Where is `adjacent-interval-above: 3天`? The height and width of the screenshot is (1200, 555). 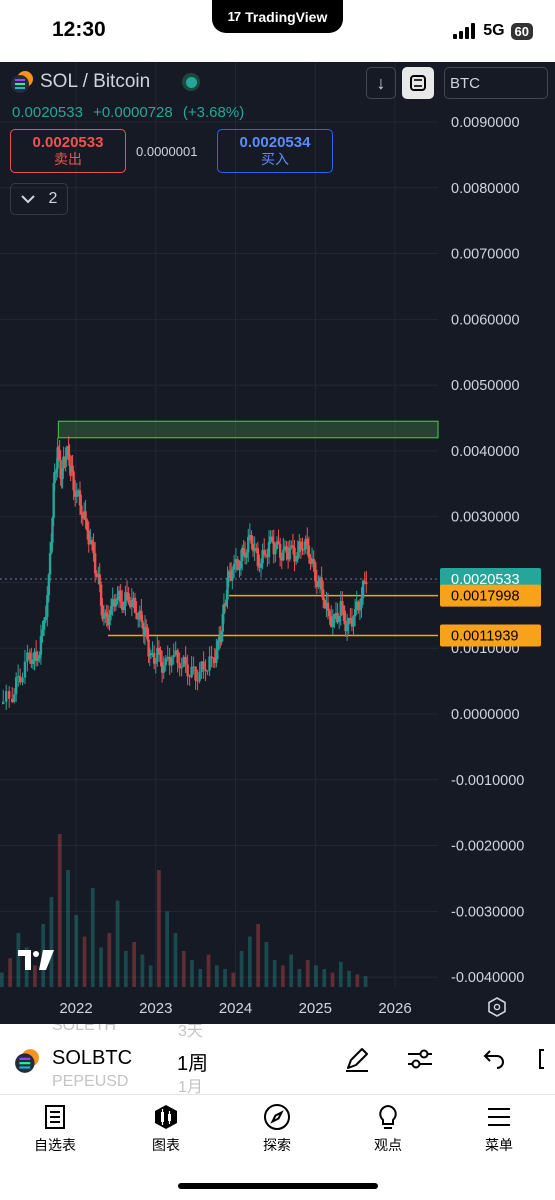 adjacent-interval-above: 3天 is located at coordinates (190, 1032).